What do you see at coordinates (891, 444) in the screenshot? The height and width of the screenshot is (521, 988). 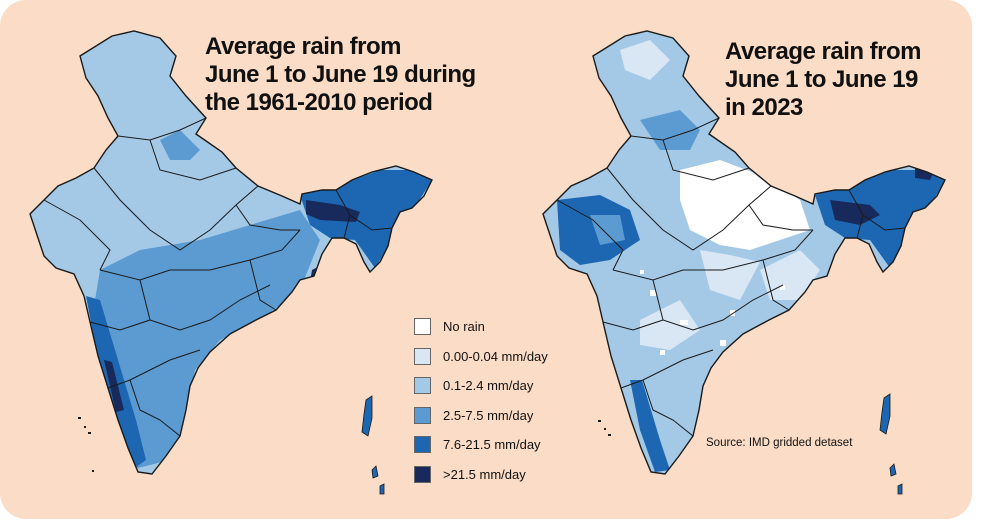 I see `andaman-islands-right` at bounding box center [891, 444].